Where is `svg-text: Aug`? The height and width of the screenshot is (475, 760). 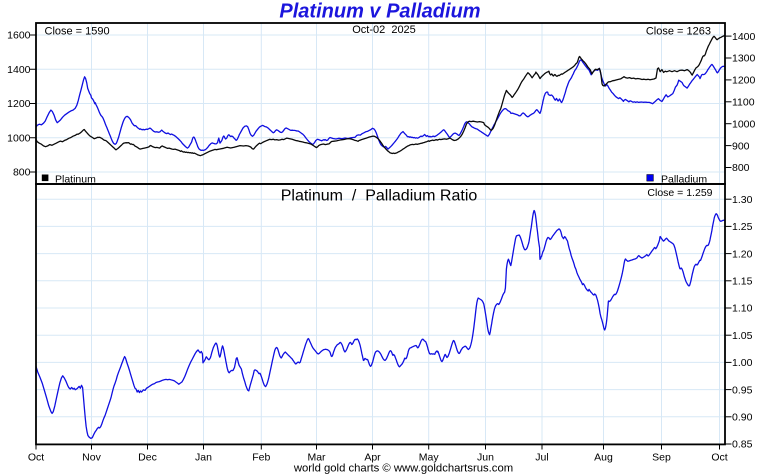
svg-text: Aug is located at coordinates (603, 457).